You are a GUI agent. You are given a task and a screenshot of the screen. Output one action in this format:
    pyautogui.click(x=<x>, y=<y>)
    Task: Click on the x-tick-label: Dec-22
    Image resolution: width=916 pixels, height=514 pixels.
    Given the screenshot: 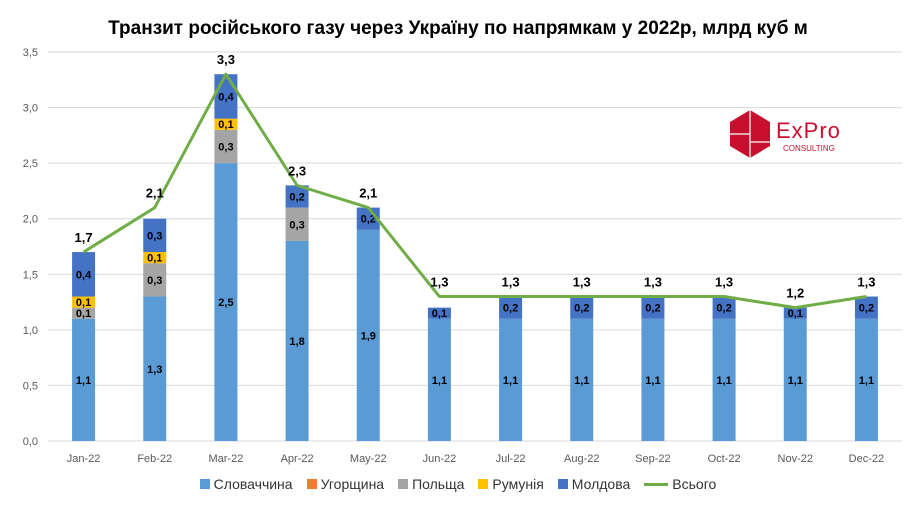 What is the action you would take?
    pyautogui.click(x=866, y=459)
    